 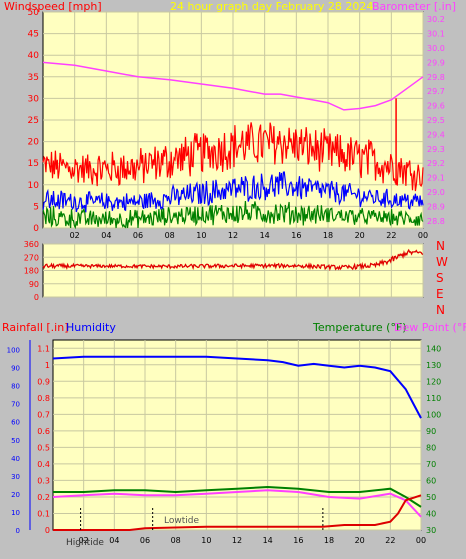 What do you see at coordinates (43, 431) in the screenshot?
I see `rainfall-tick-label: 0.6` at bounding box center [43, 431].